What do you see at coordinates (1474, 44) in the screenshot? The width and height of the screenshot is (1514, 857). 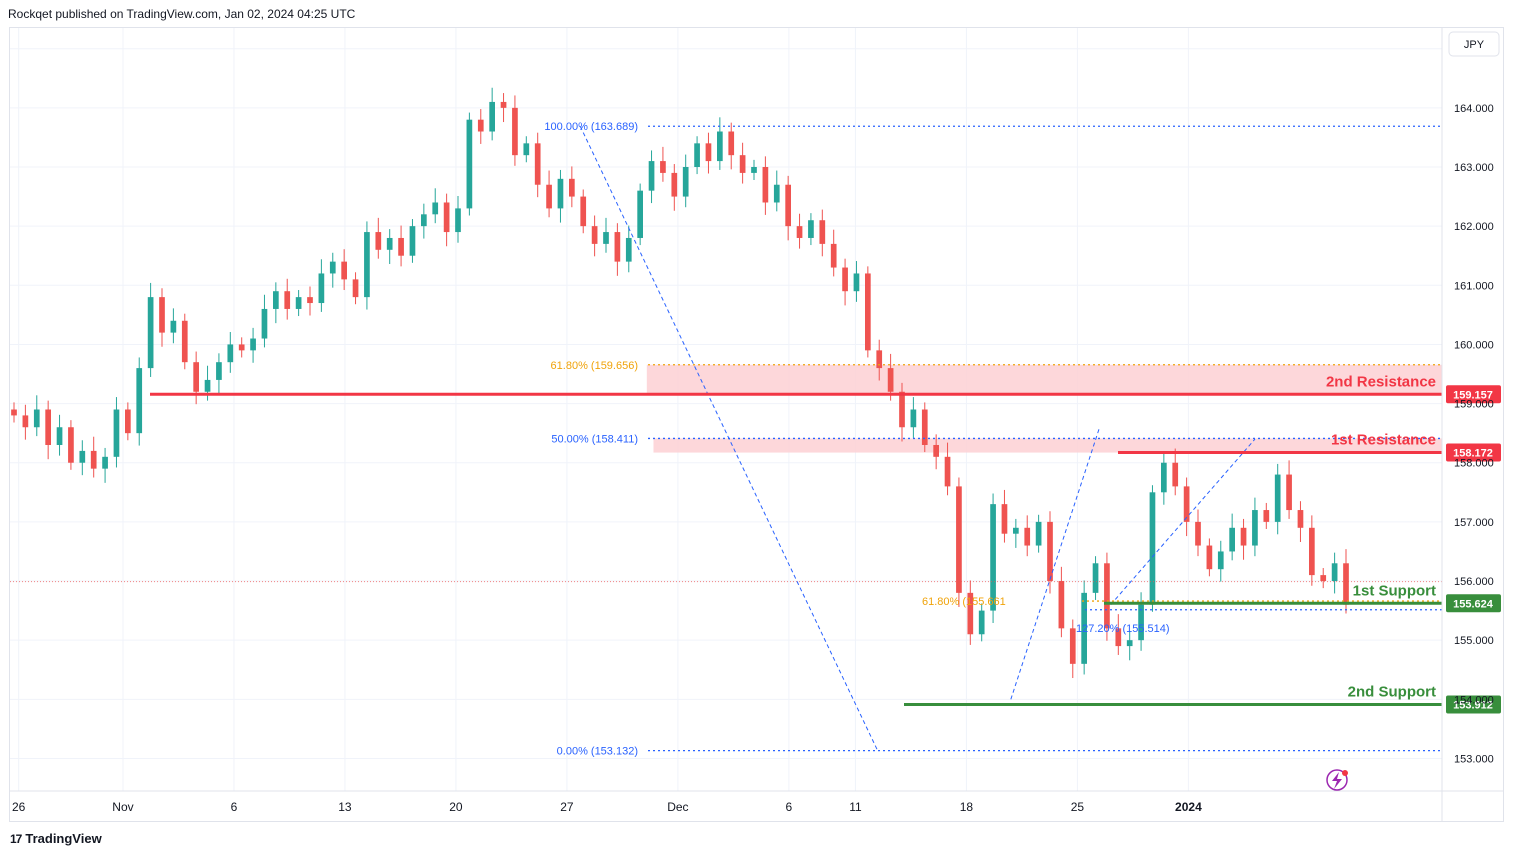 I see `currency-button` at bounding box center [1474, 44].